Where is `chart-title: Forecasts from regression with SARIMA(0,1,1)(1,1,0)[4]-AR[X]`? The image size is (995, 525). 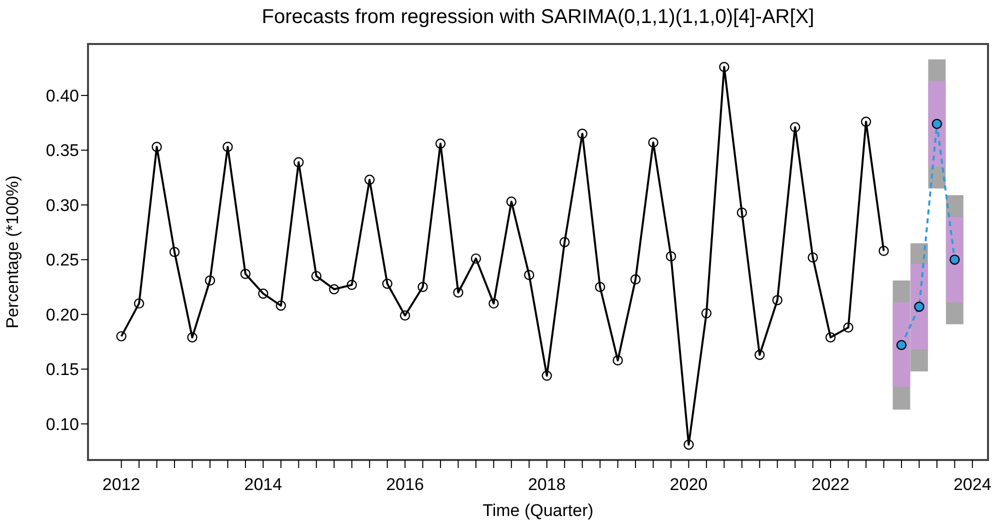 chart-title: Forecasts from regression with SARIMA(0,1,1)(1,1,0)[4]-AR[X] is located at coordinates (538, 17).